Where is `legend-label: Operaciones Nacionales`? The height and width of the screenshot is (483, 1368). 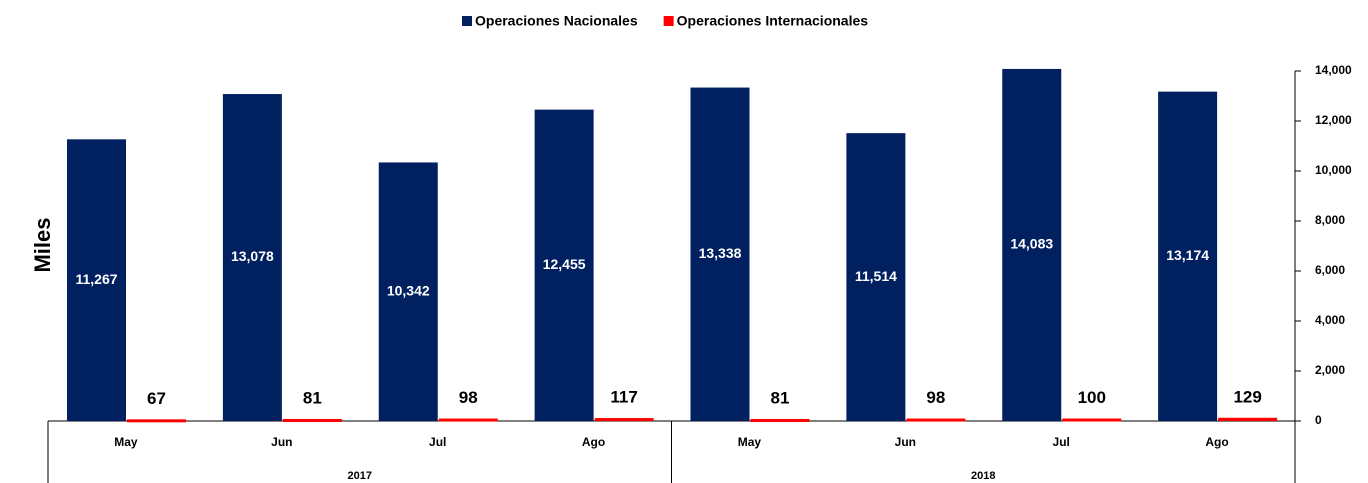
legend-label: Operaciones Nacionales is located at coordinates (556, 21).